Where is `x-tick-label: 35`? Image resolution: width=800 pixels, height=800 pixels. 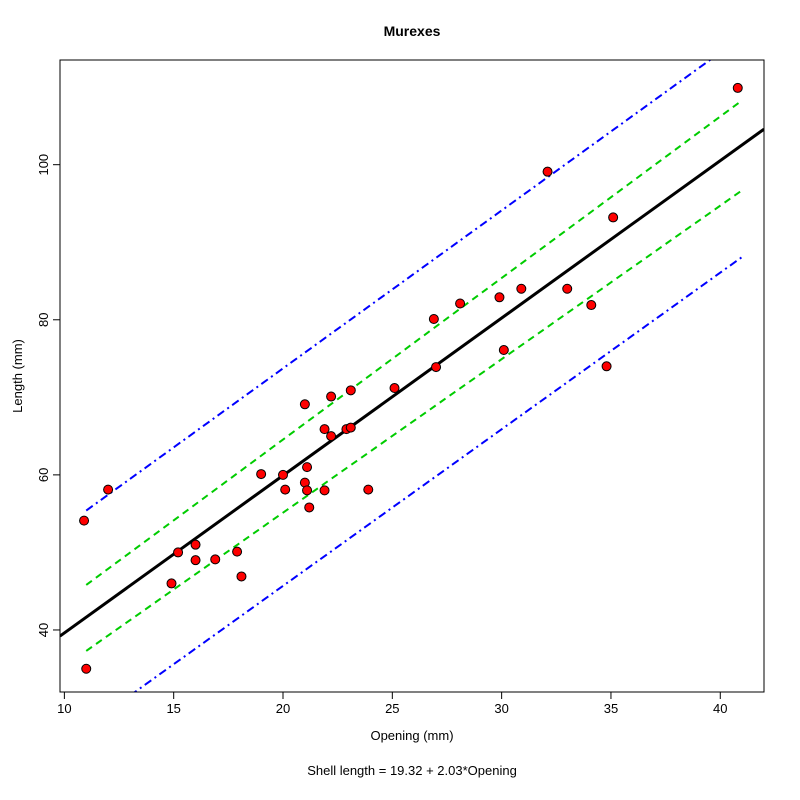
x-tick-label: 35 is located at coordinates (611, 708).